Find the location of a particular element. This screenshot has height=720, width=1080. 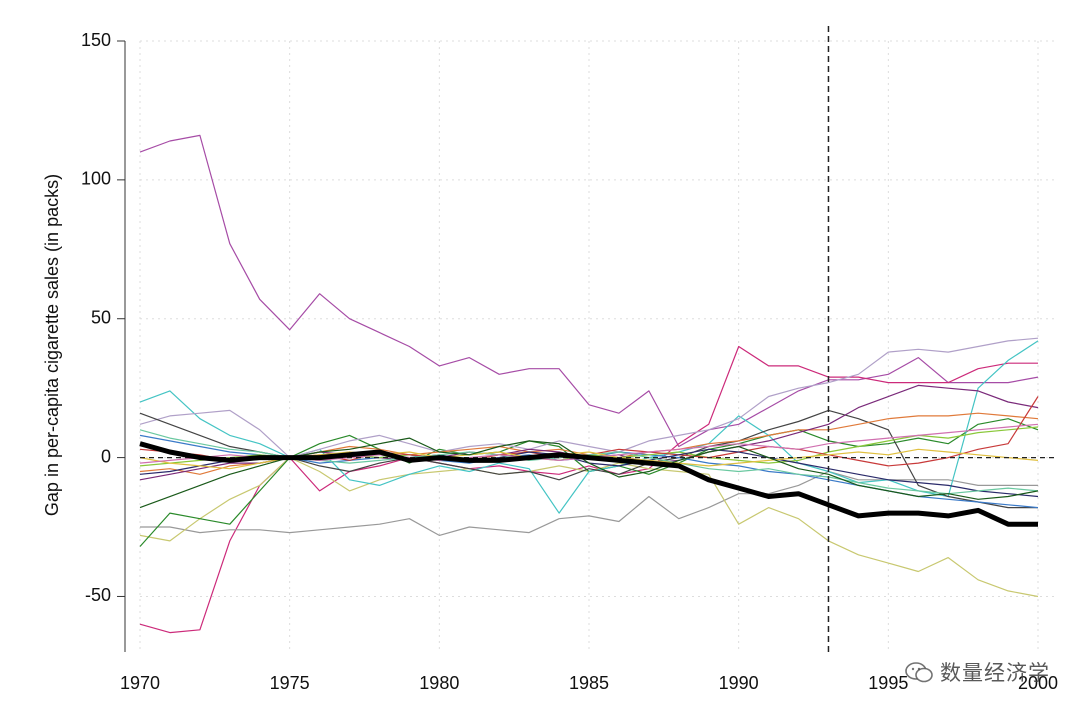

x-tick-label: 1985 is located at coordinates (589, 683).